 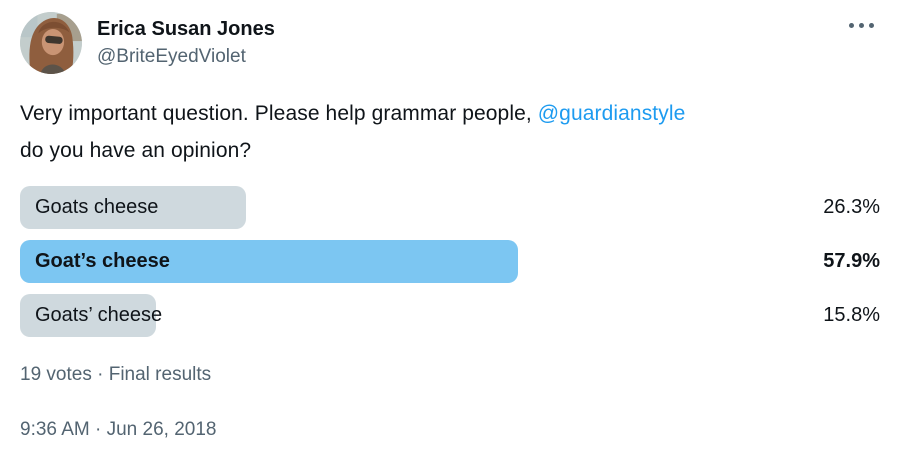 What do you see at coordinates (450, 207) in the screenshot?
I see `poll-option-goats-cheese: Goats cheese 26.3%` at bounding box center [450, 207].